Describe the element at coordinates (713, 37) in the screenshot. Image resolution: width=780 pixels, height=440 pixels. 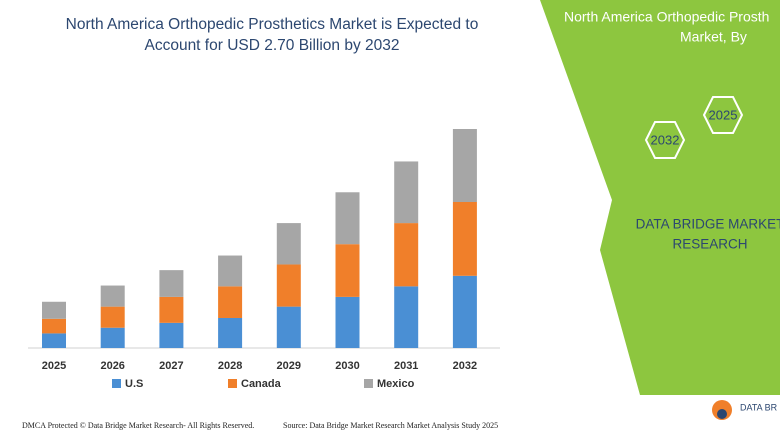
I see `panel-heading: Market, By` at that location.